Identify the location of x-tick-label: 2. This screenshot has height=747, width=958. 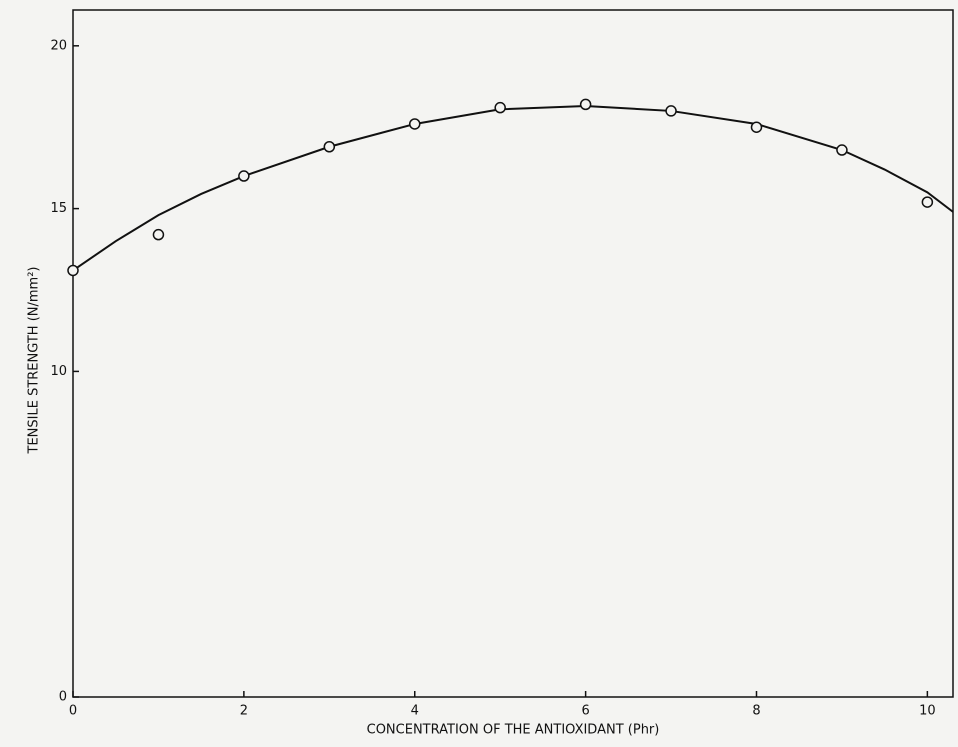
(244, 711).